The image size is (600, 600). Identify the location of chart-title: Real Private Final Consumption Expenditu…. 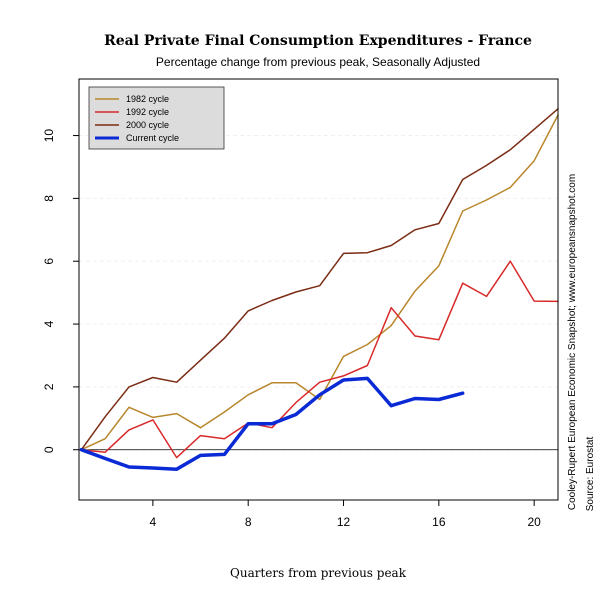
(318, 41).